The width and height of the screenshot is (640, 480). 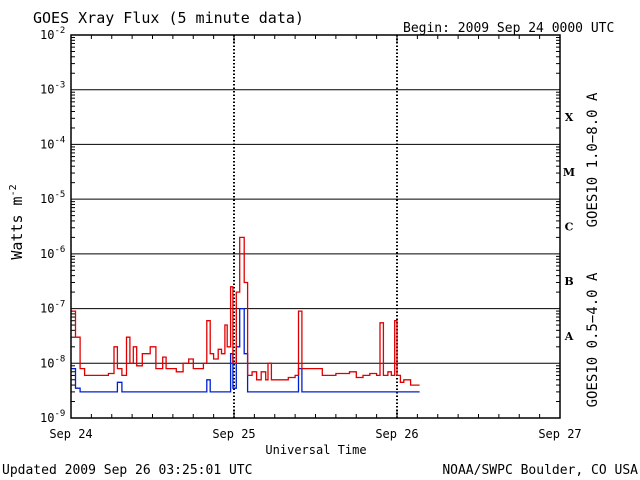 I want to click on x-tick-label: Sep 27, so click(x=559, y=434).